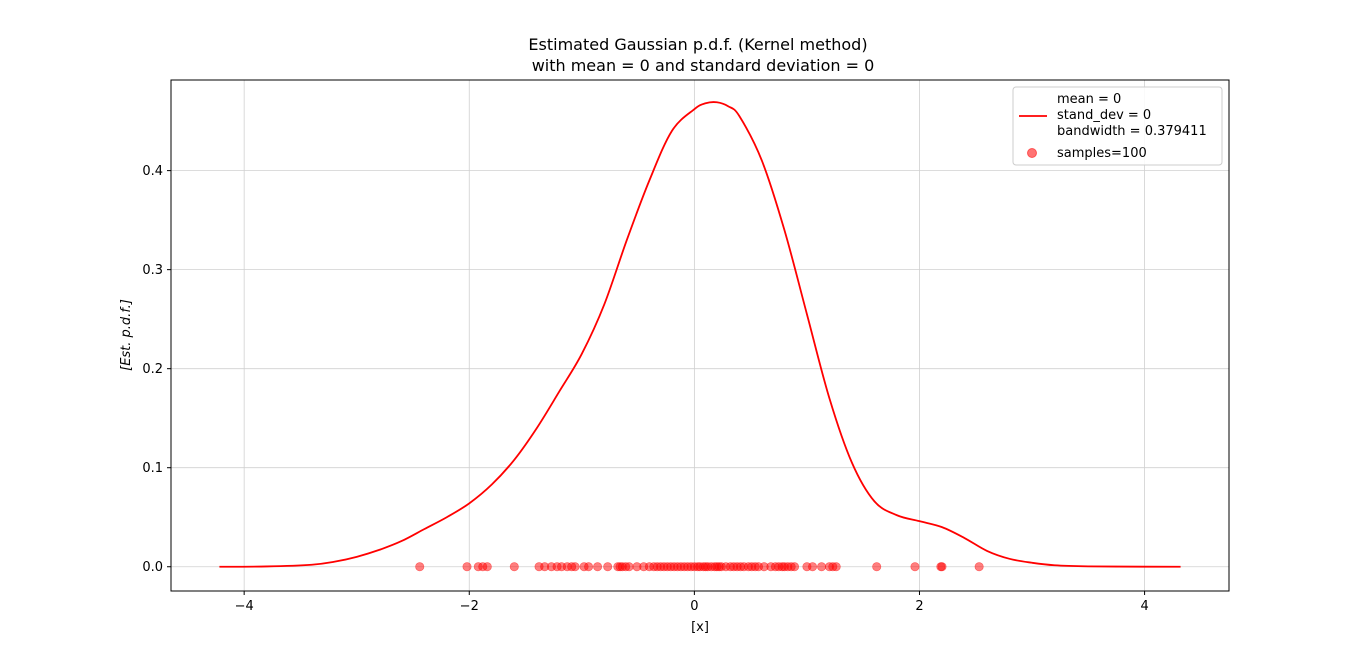 Image resolution: width=1366 pixels, height=663 pixels. I want to click on x-axis-label: [x], so click(700, 627).